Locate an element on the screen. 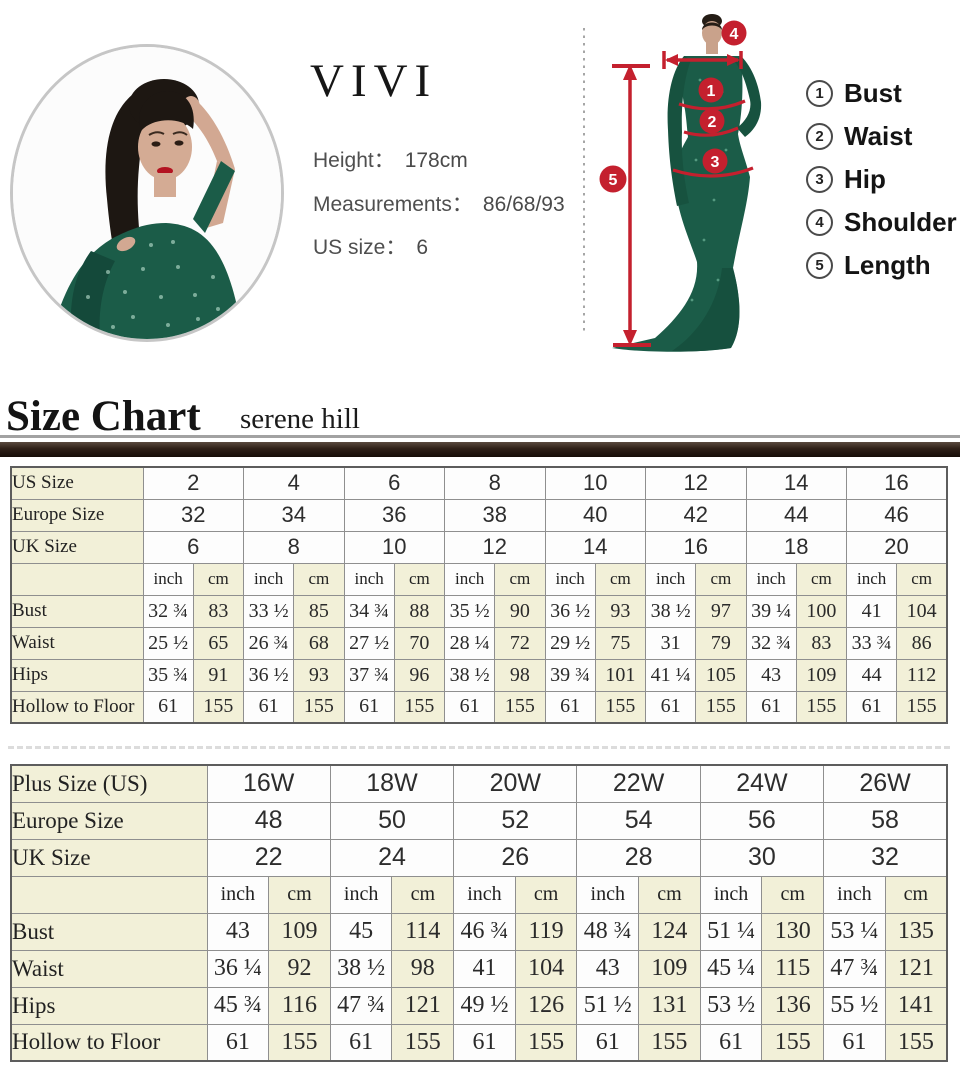 The height and width of the screenshot is (1084, 960). inch-value: 33 ¾ is located at coordinates (871, 643).